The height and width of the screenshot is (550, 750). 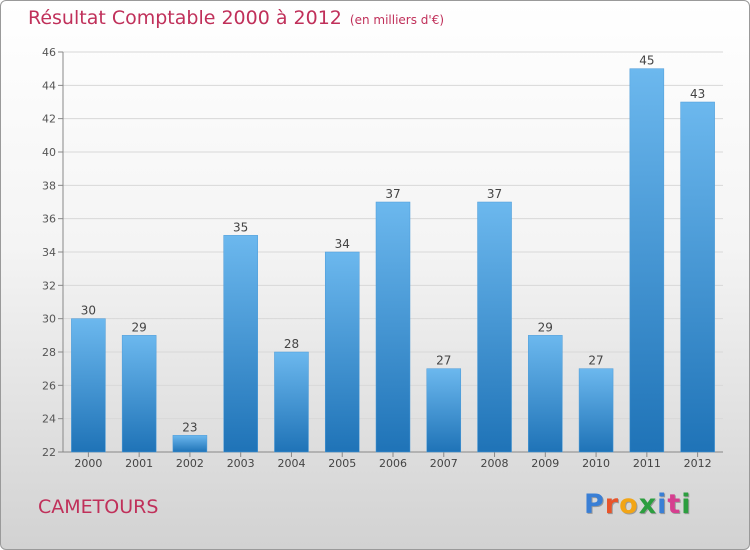 What do you see at coordinates (49, 152) in the screenshot?
I see `y-tick-label: 40` at bounding box center [49, 152].